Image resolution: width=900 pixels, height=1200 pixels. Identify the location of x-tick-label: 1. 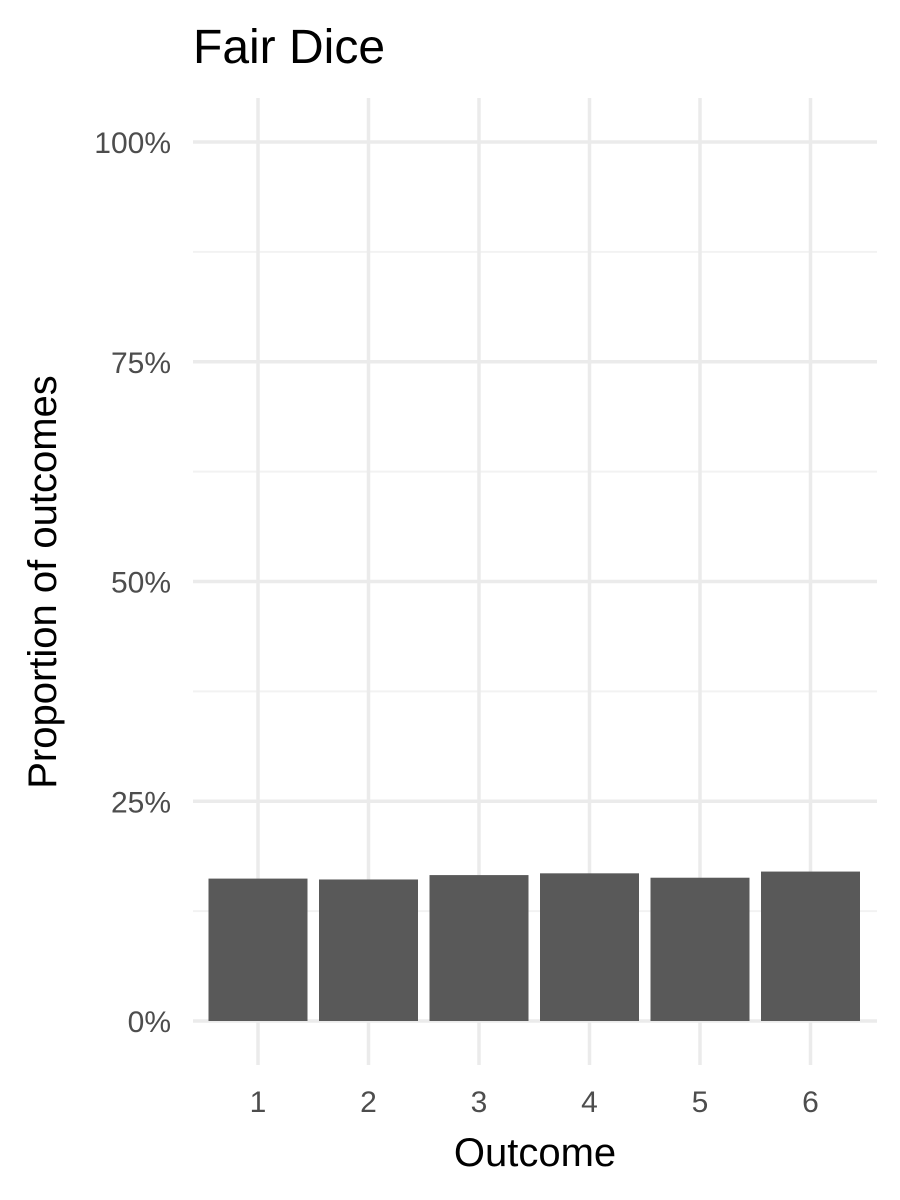
(258, 1102).